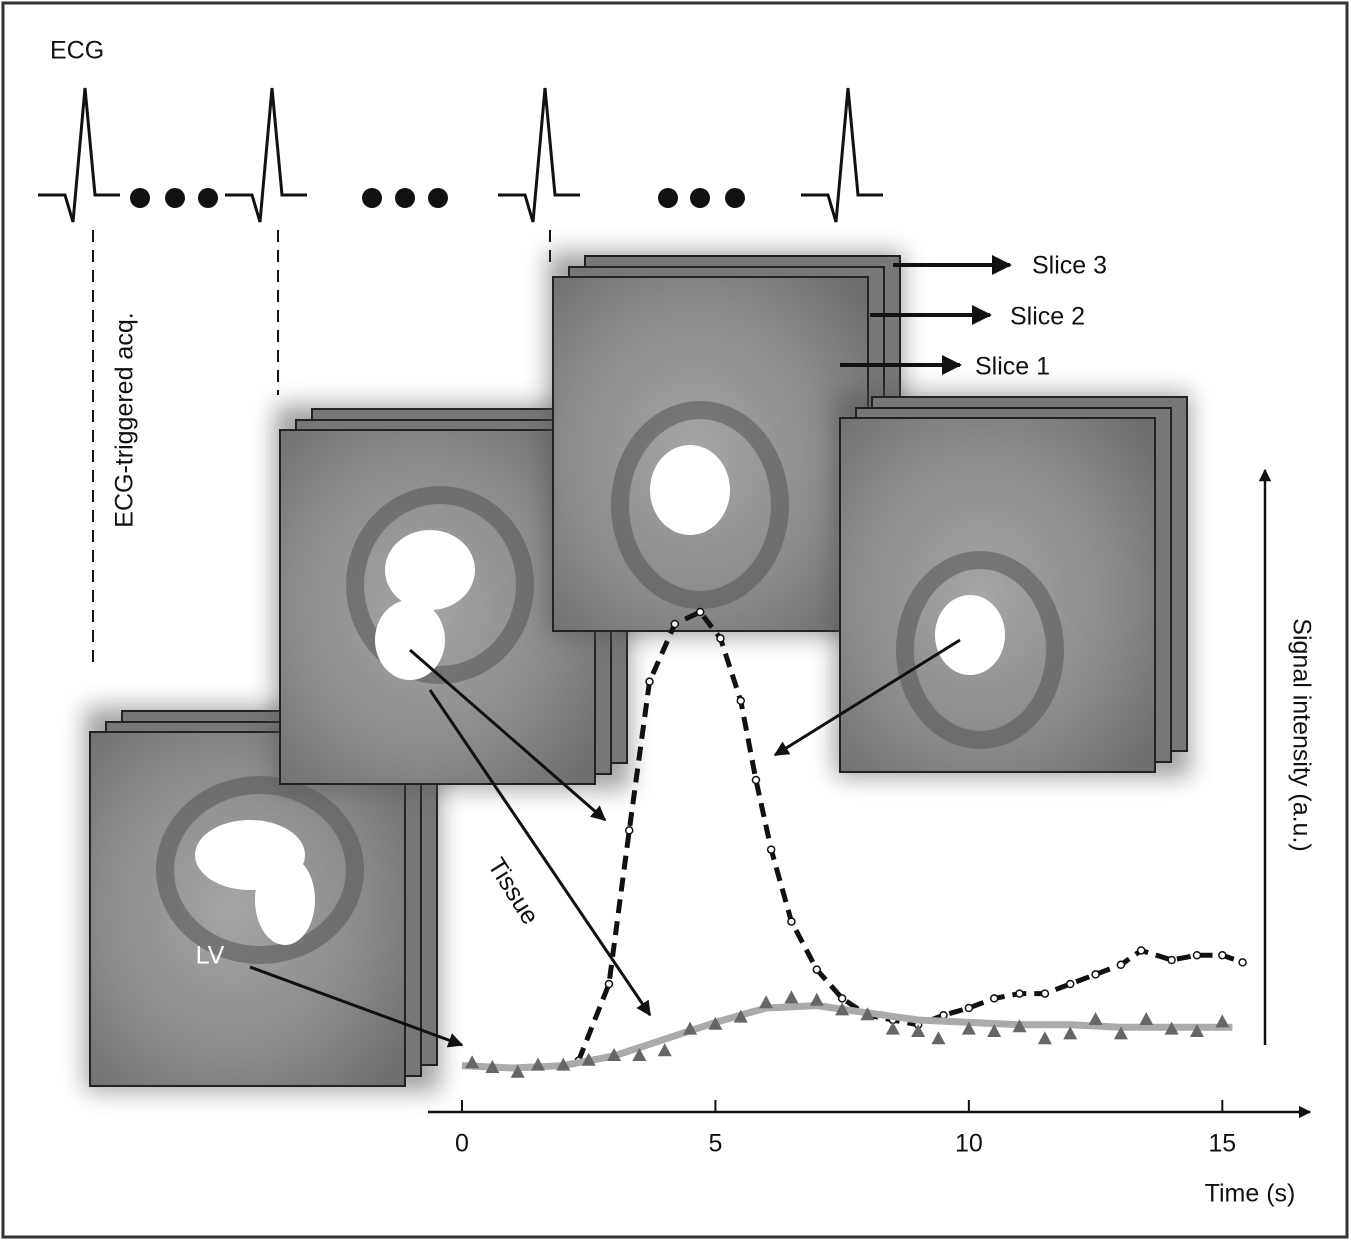 The image size is (1351, 1246). What do you see at coordinates (77, 51) in the screenshot?
I see `ecg-label: ECG` at bounding box center [77, 51].